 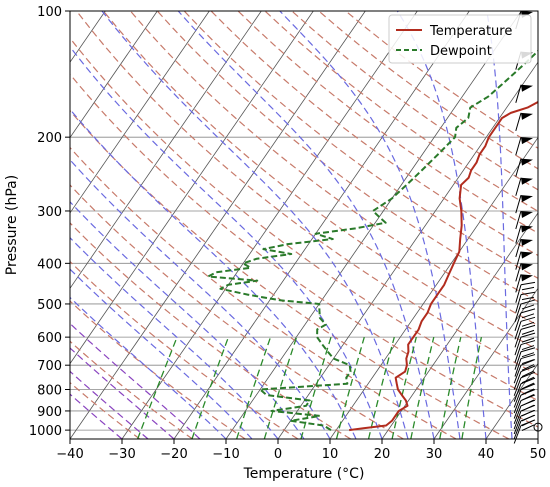 What do you see at coordinates (49, 12) in the screenshot?
I see `y-tick-label: 100` at bounding box center [49, 12].